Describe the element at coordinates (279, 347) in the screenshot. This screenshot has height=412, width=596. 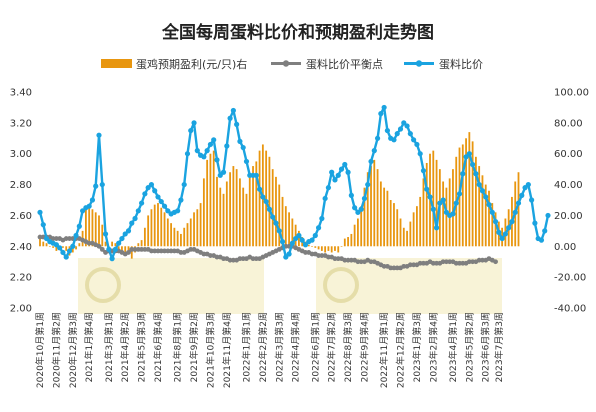
I see `x-tick-label: 2022年3月第3周` at that location.